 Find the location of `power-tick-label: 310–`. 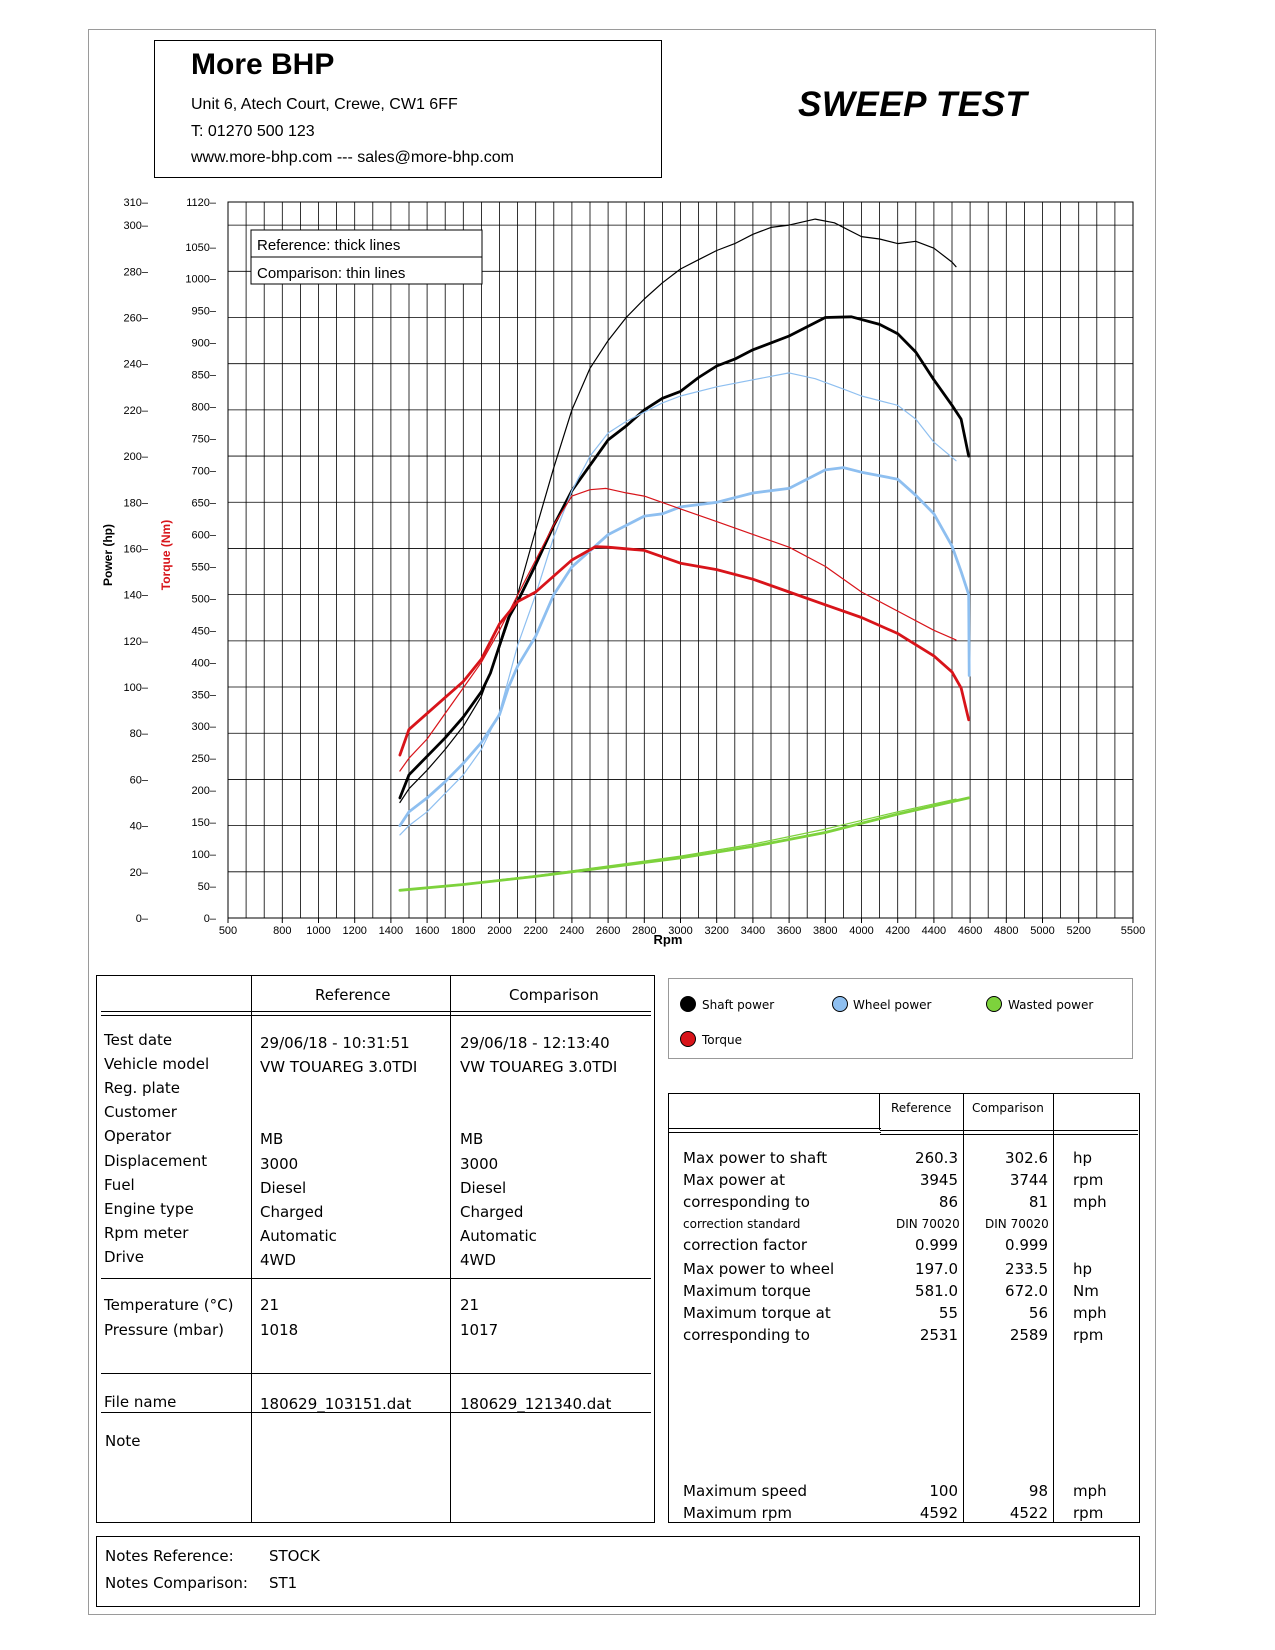

power-tick-label: 310– is located at coordinates (136, 203).